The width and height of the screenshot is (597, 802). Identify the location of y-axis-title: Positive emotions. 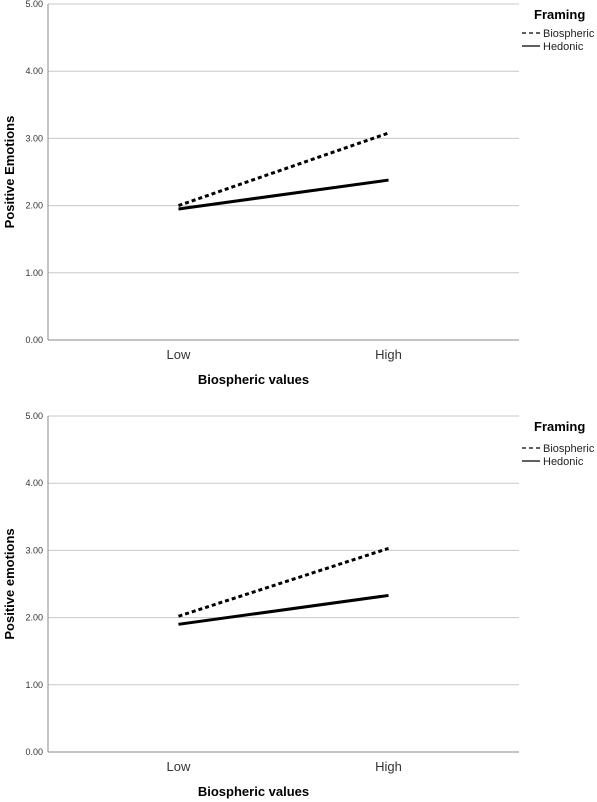
(9, 583).